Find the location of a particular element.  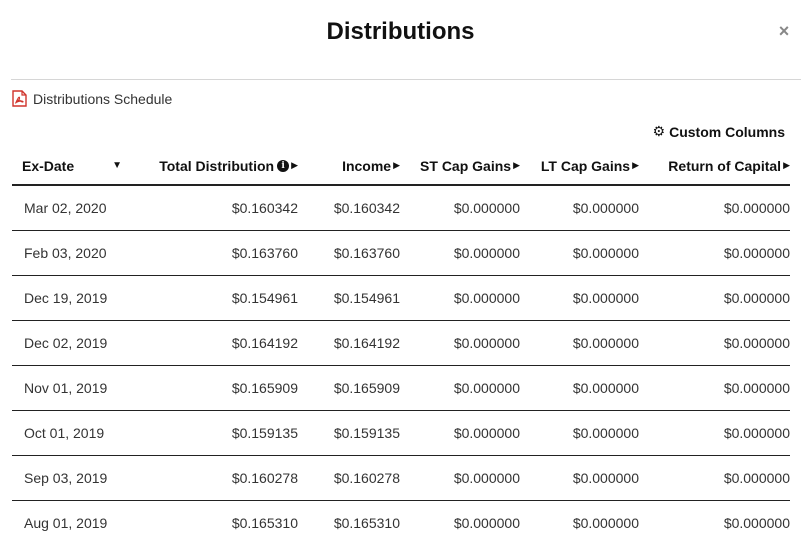

header-total-distribution-label: Total Distribution is located at coordinates (217, 165).